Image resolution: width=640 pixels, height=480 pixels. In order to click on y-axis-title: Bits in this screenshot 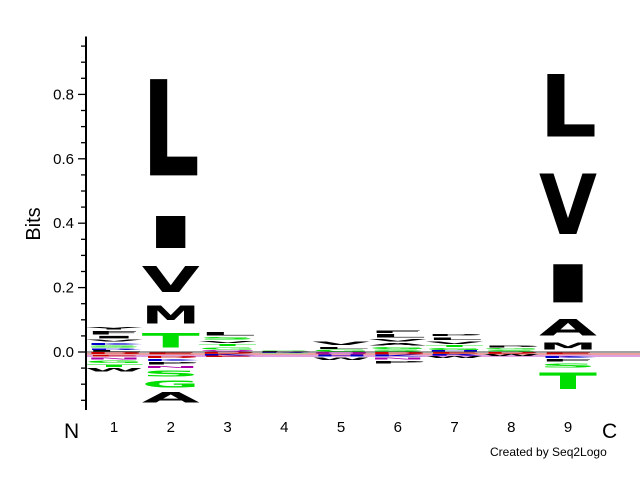, I will do `click(34, 223)`.